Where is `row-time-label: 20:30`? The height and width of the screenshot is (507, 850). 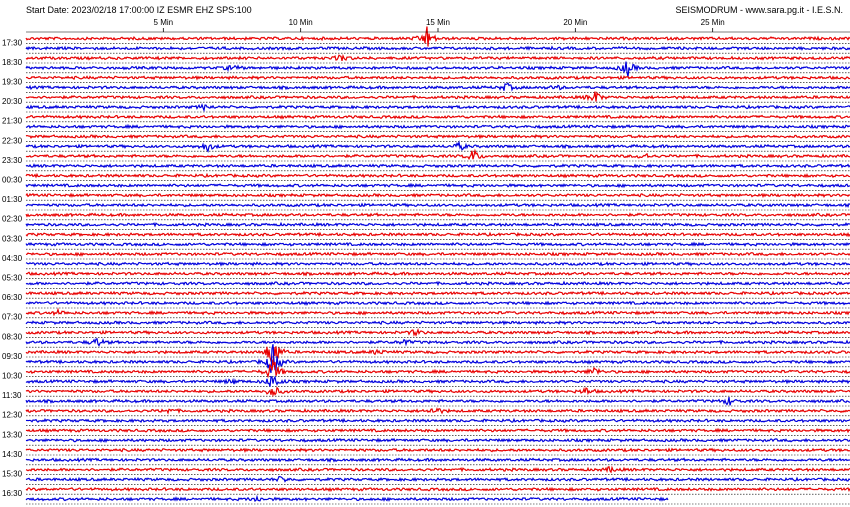
row-time-label: 20:30 is located at coordinates (12, 101).